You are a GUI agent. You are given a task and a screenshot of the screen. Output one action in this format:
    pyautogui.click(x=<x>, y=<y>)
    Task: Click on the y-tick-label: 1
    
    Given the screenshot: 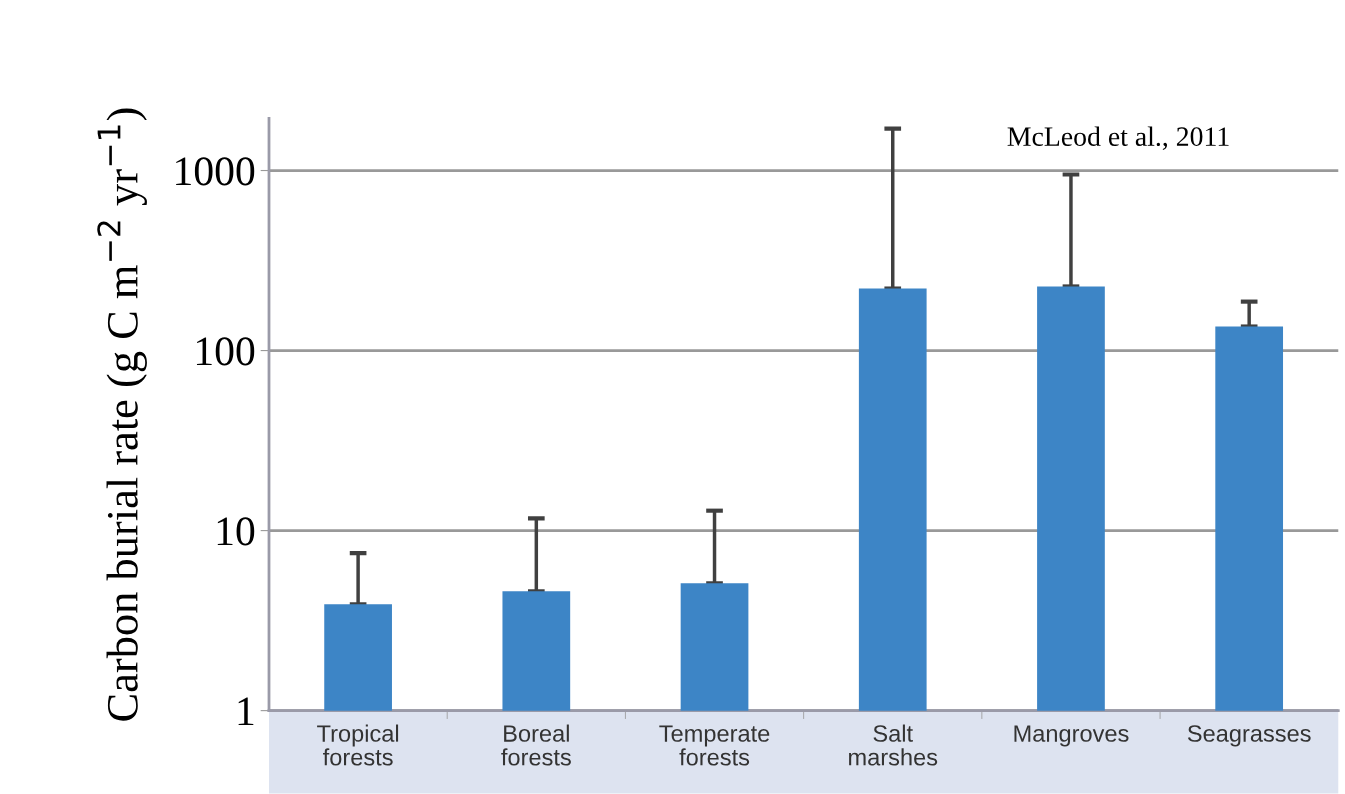 What is the action you would take?
    pyautogui.click(x=246, y=711)
    